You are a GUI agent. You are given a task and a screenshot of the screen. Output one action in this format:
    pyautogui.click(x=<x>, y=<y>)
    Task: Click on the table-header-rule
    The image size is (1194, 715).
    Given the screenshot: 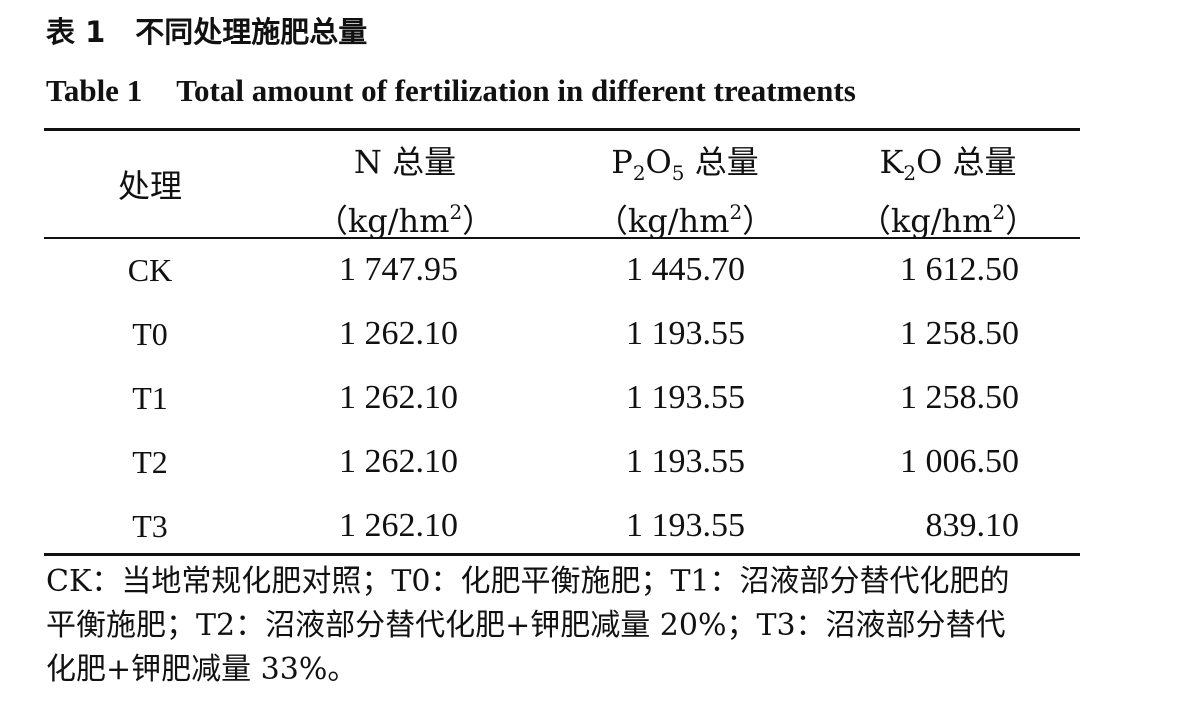 What is the action you would take?
    pyautogui.click(x=562, y=238)
    